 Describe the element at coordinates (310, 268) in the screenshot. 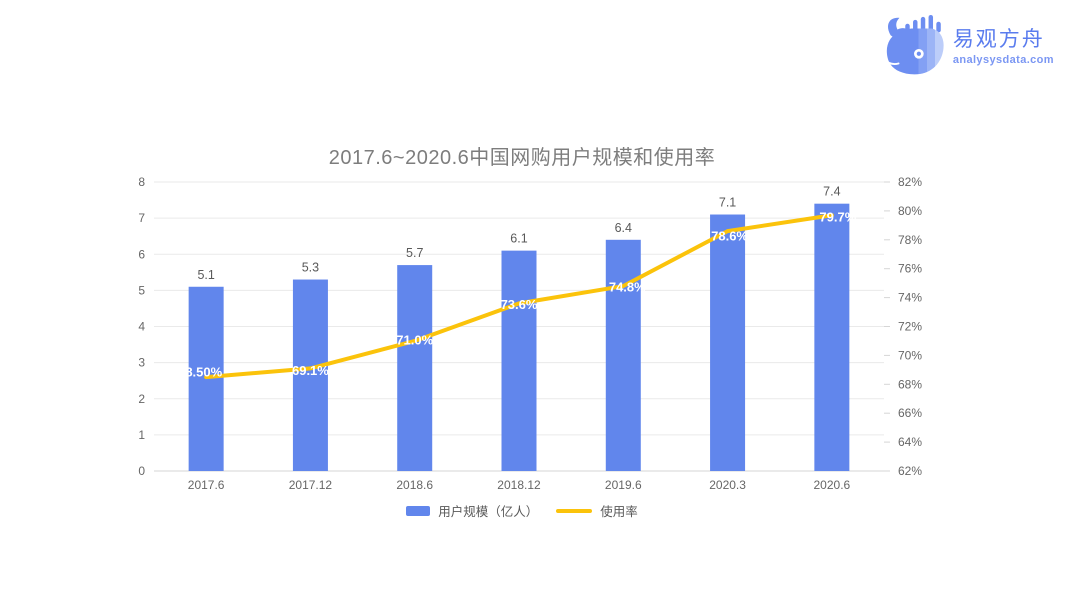

I see `bar-value-label: 5.3` at that location.